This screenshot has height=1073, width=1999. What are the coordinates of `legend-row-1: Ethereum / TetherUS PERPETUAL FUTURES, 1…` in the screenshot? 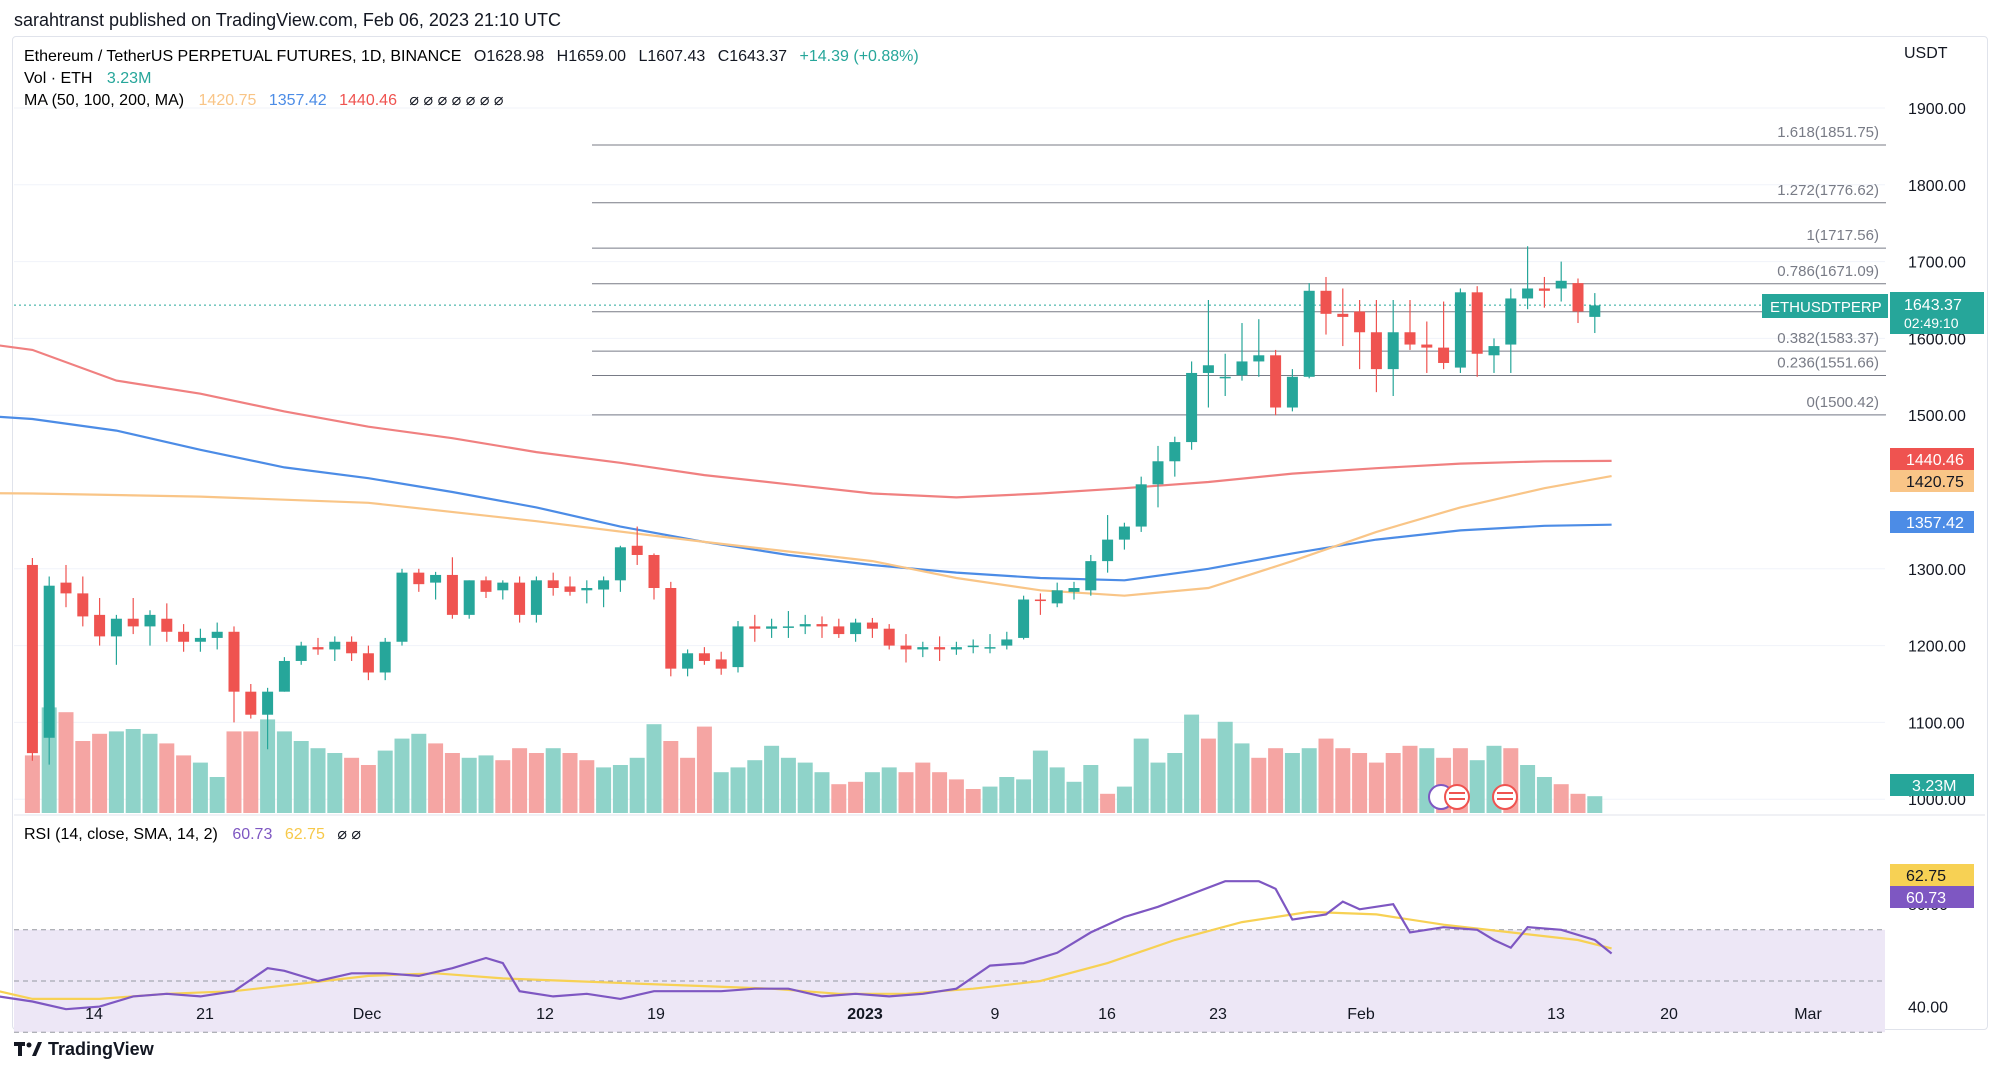 It's located at (471, 56).